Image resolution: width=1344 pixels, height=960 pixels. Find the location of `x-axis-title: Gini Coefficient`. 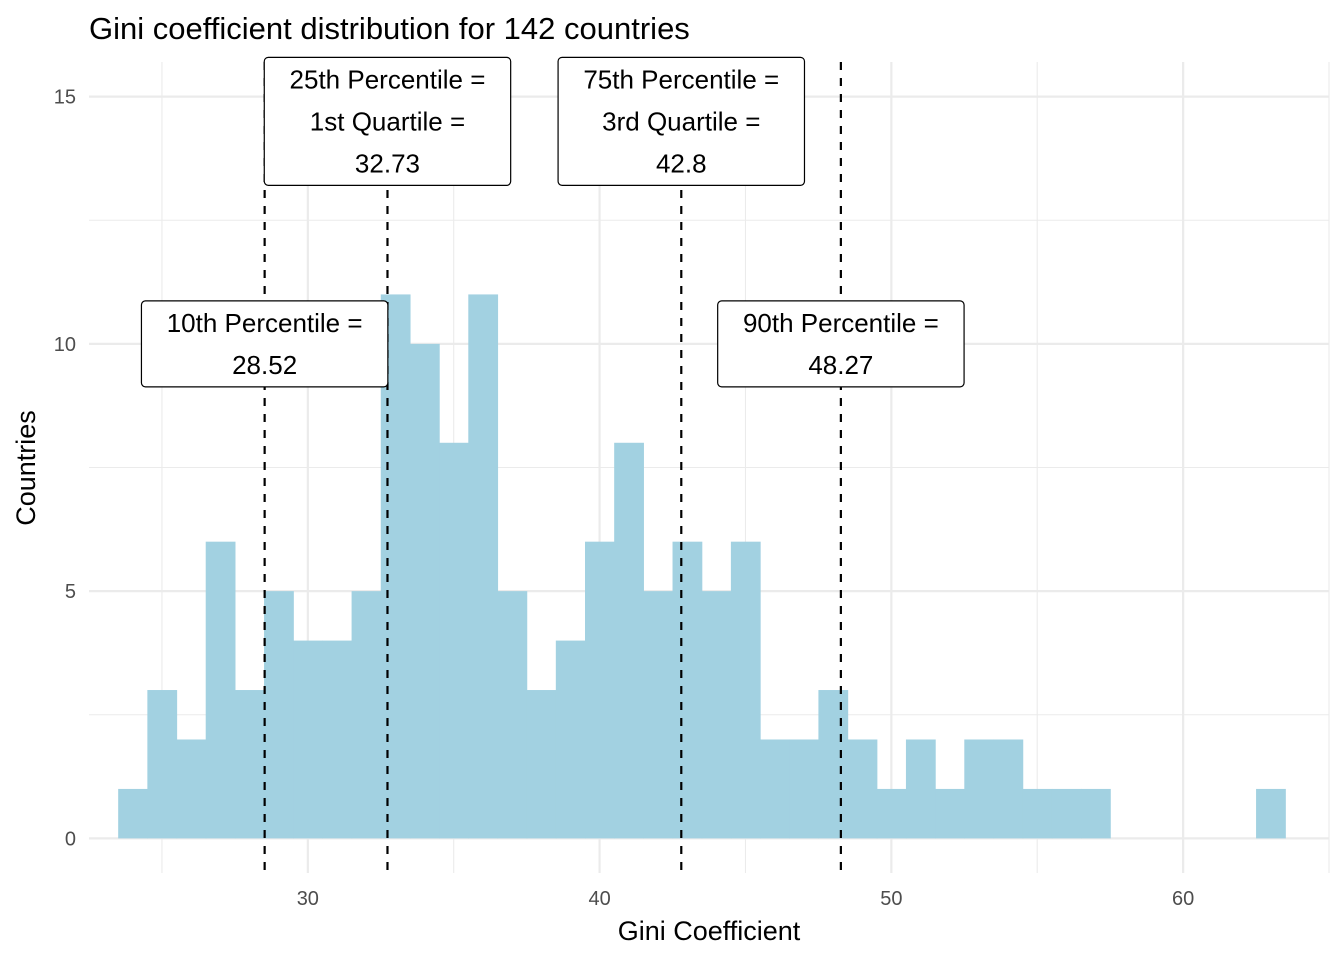

x-axis-title: Gini Coefficient is located at coordinates (709, 931).